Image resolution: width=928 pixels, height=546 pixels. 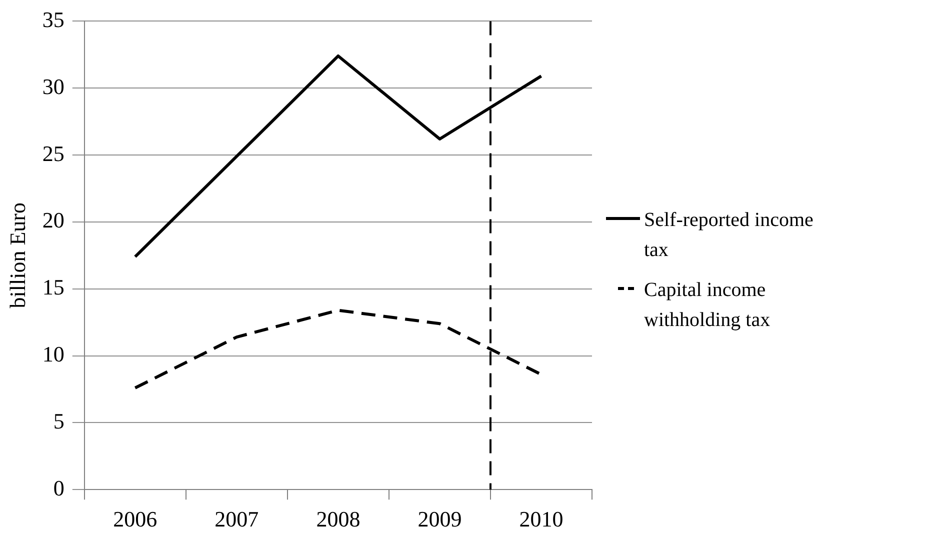 What do you see at coordinates (53, 287) in the screenshot?
I see `y-tick-label: 15` at bounding box center [53, 287].